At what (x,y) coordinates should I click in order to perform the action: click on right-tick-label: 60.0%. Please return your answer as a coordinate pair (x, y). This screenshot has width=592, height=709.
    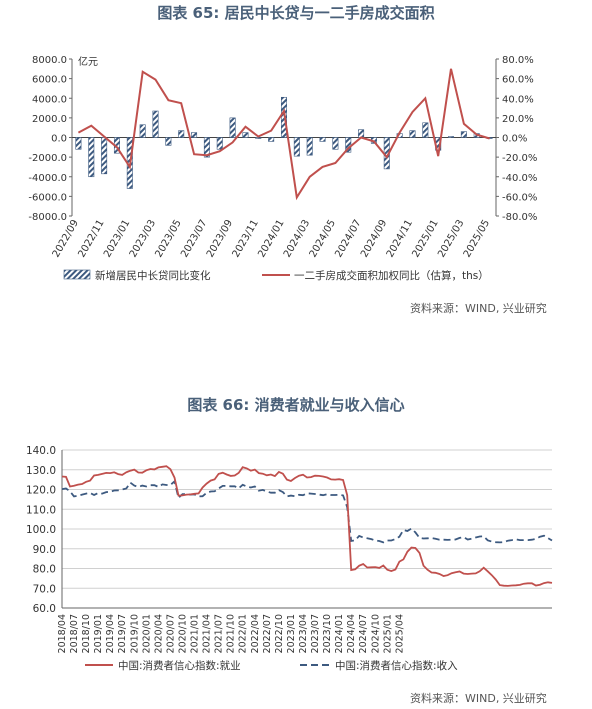
    Looking at the image, I should click on (518, 80).